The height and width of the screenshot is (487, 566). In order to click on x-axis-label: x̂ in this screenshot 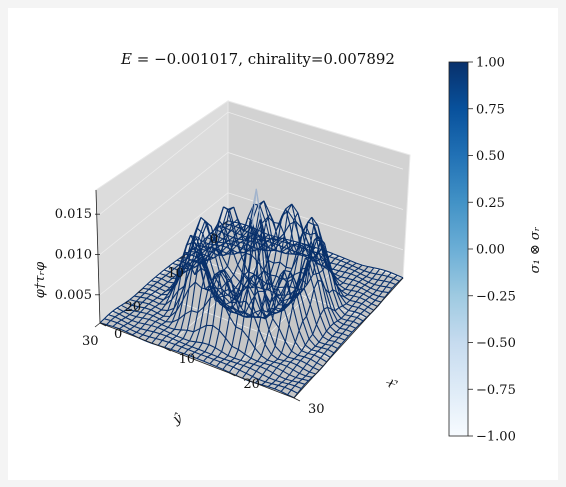, I will do `click(391, 384)`.